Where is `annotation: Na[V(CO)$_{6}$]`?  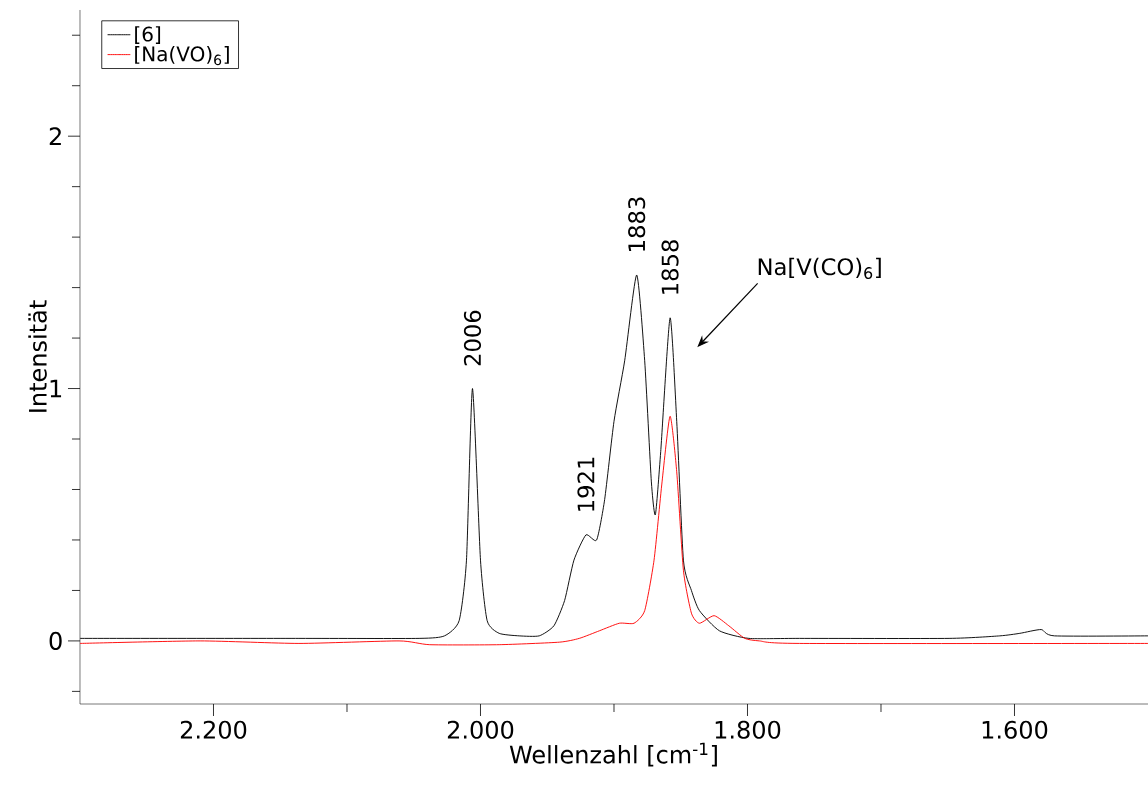
annotation: Na[V(CO)$_{6}$] is located at coordinates (819, 268).